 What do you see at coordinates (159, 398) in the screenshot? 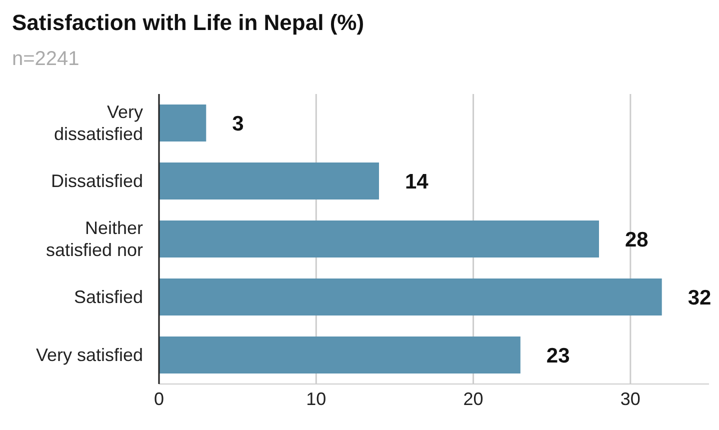
I see `x-tick-label: 0` at bounding box center [159, 398].